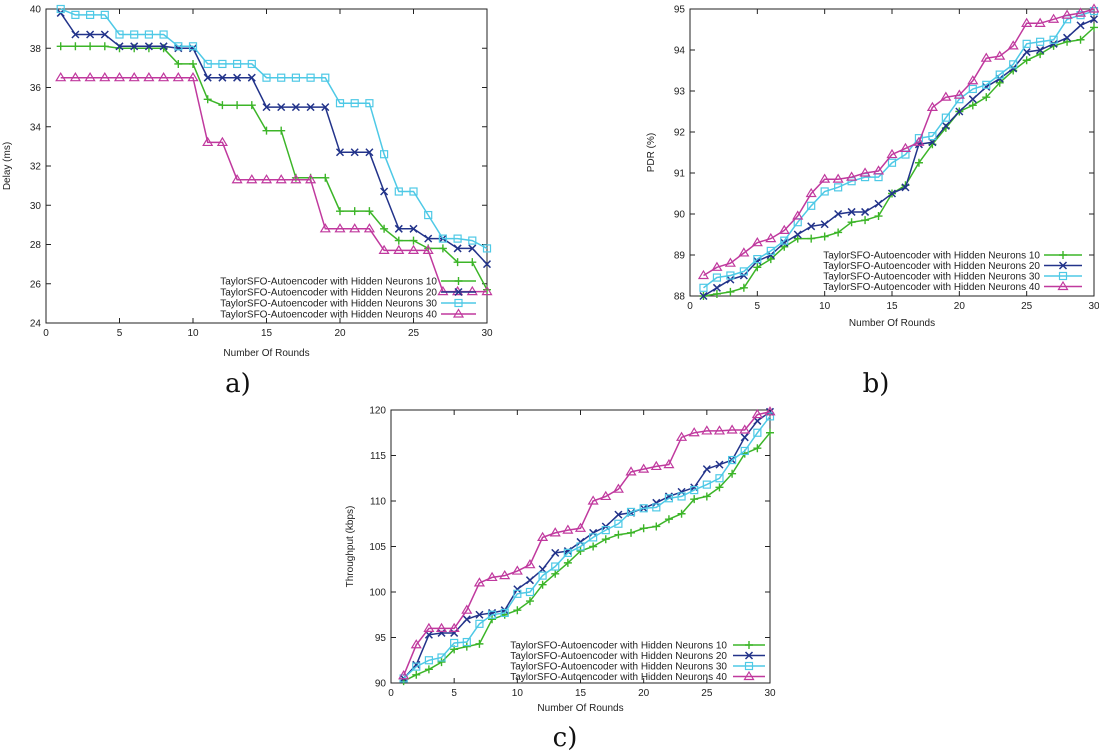  Describe the element at coordinates (36, 284) in the screenshot. I see `y-tick-label: 26` at that location.